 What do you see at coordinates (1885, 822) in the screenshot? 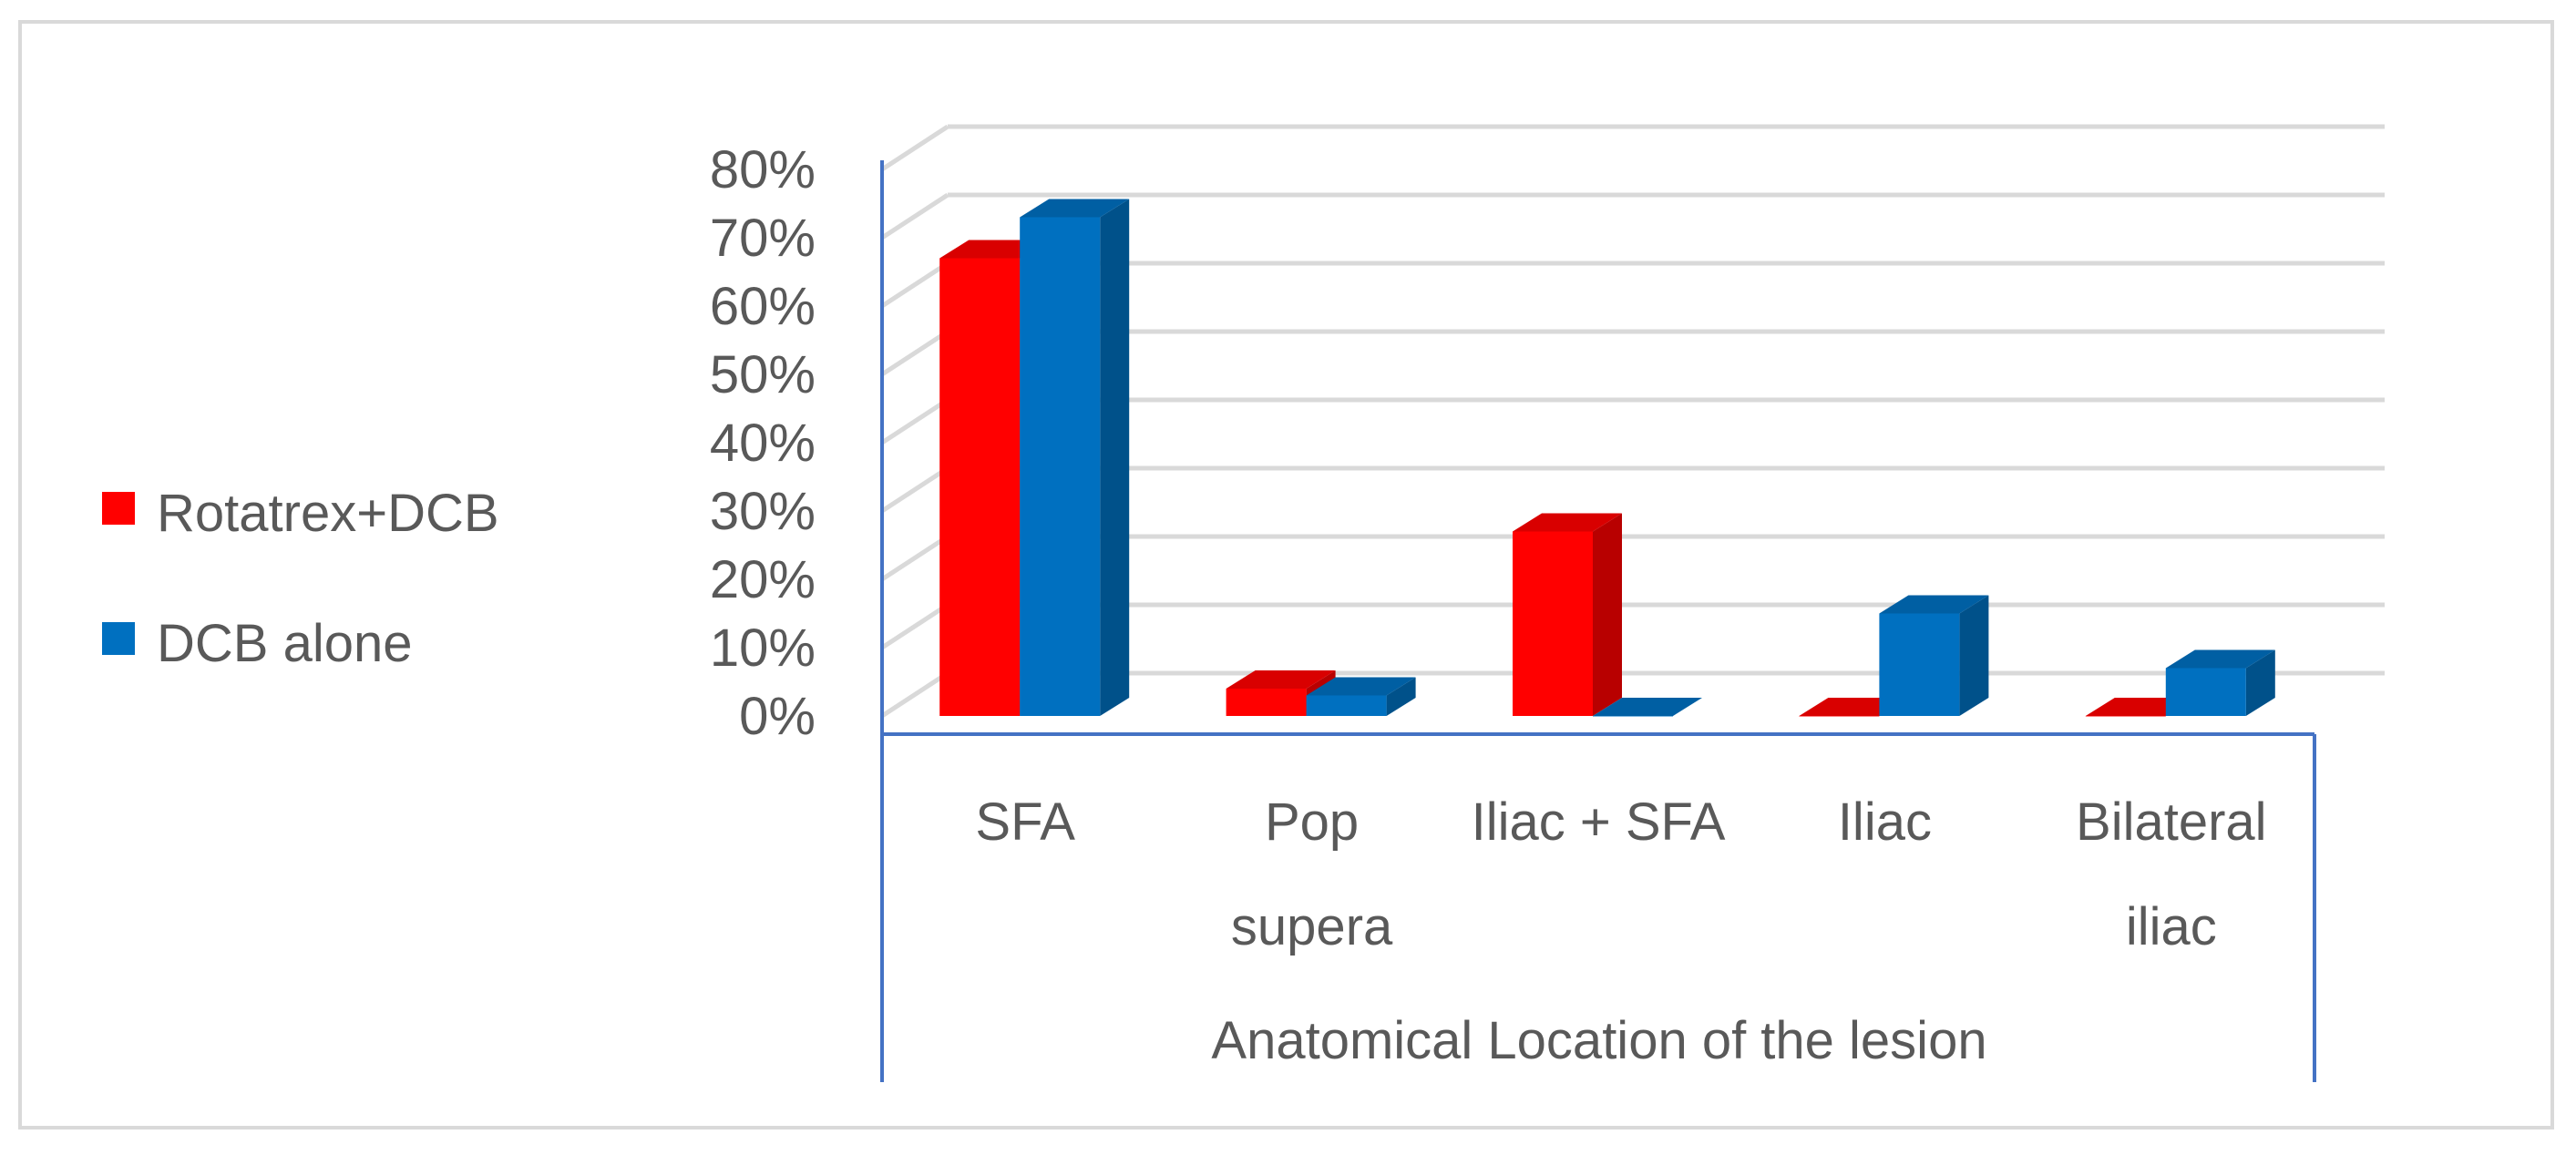
I see `x-category-label: Iliac` at bounding box center [1885, 822].